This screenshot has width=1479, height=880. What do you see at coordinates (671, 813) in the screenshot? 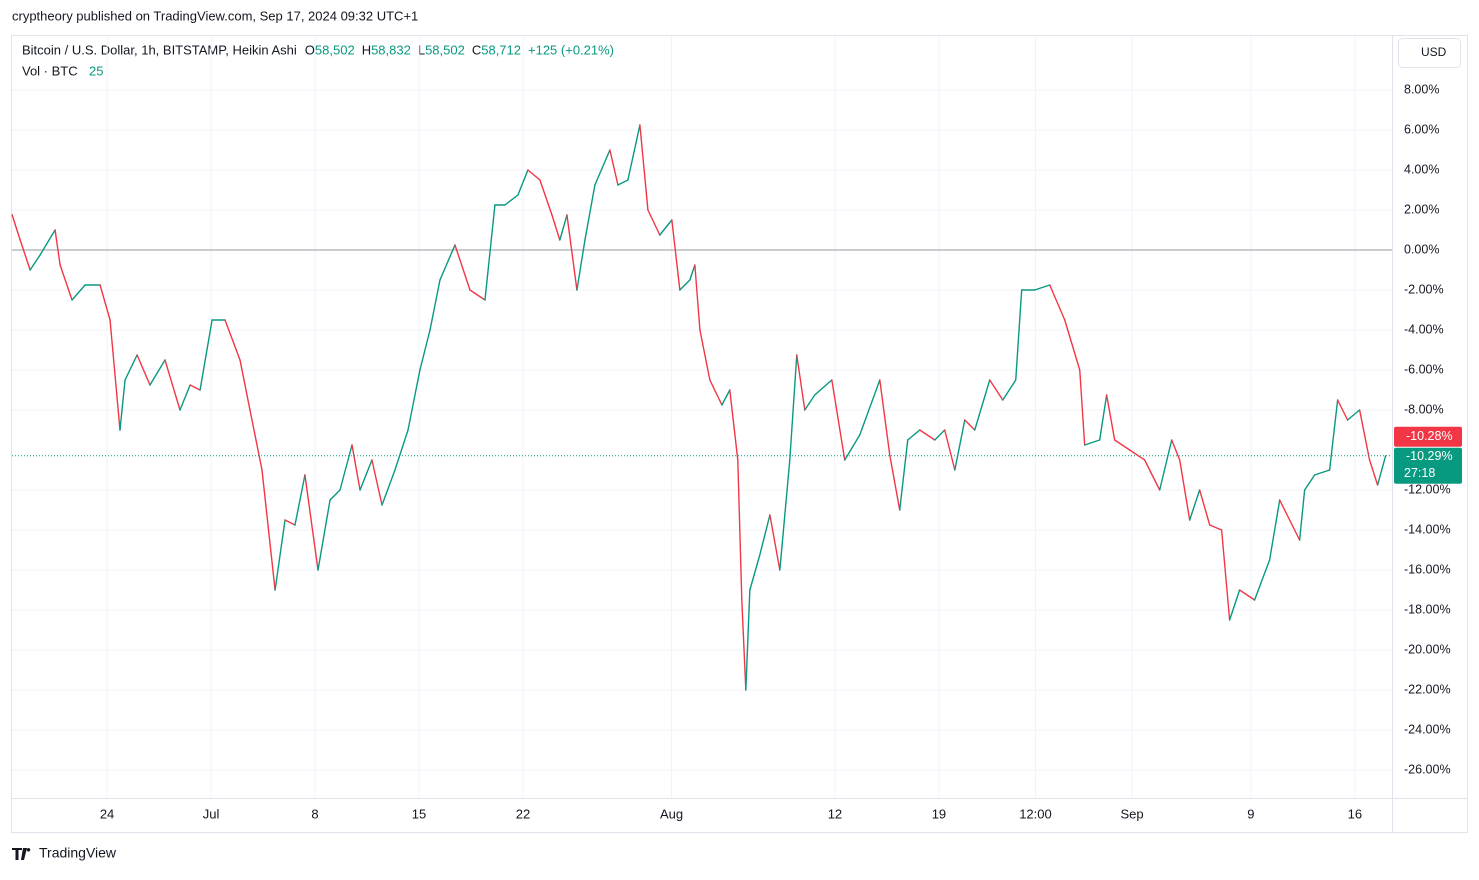
I see `x-tick-label: Aug` at bounding box center [671, 813].